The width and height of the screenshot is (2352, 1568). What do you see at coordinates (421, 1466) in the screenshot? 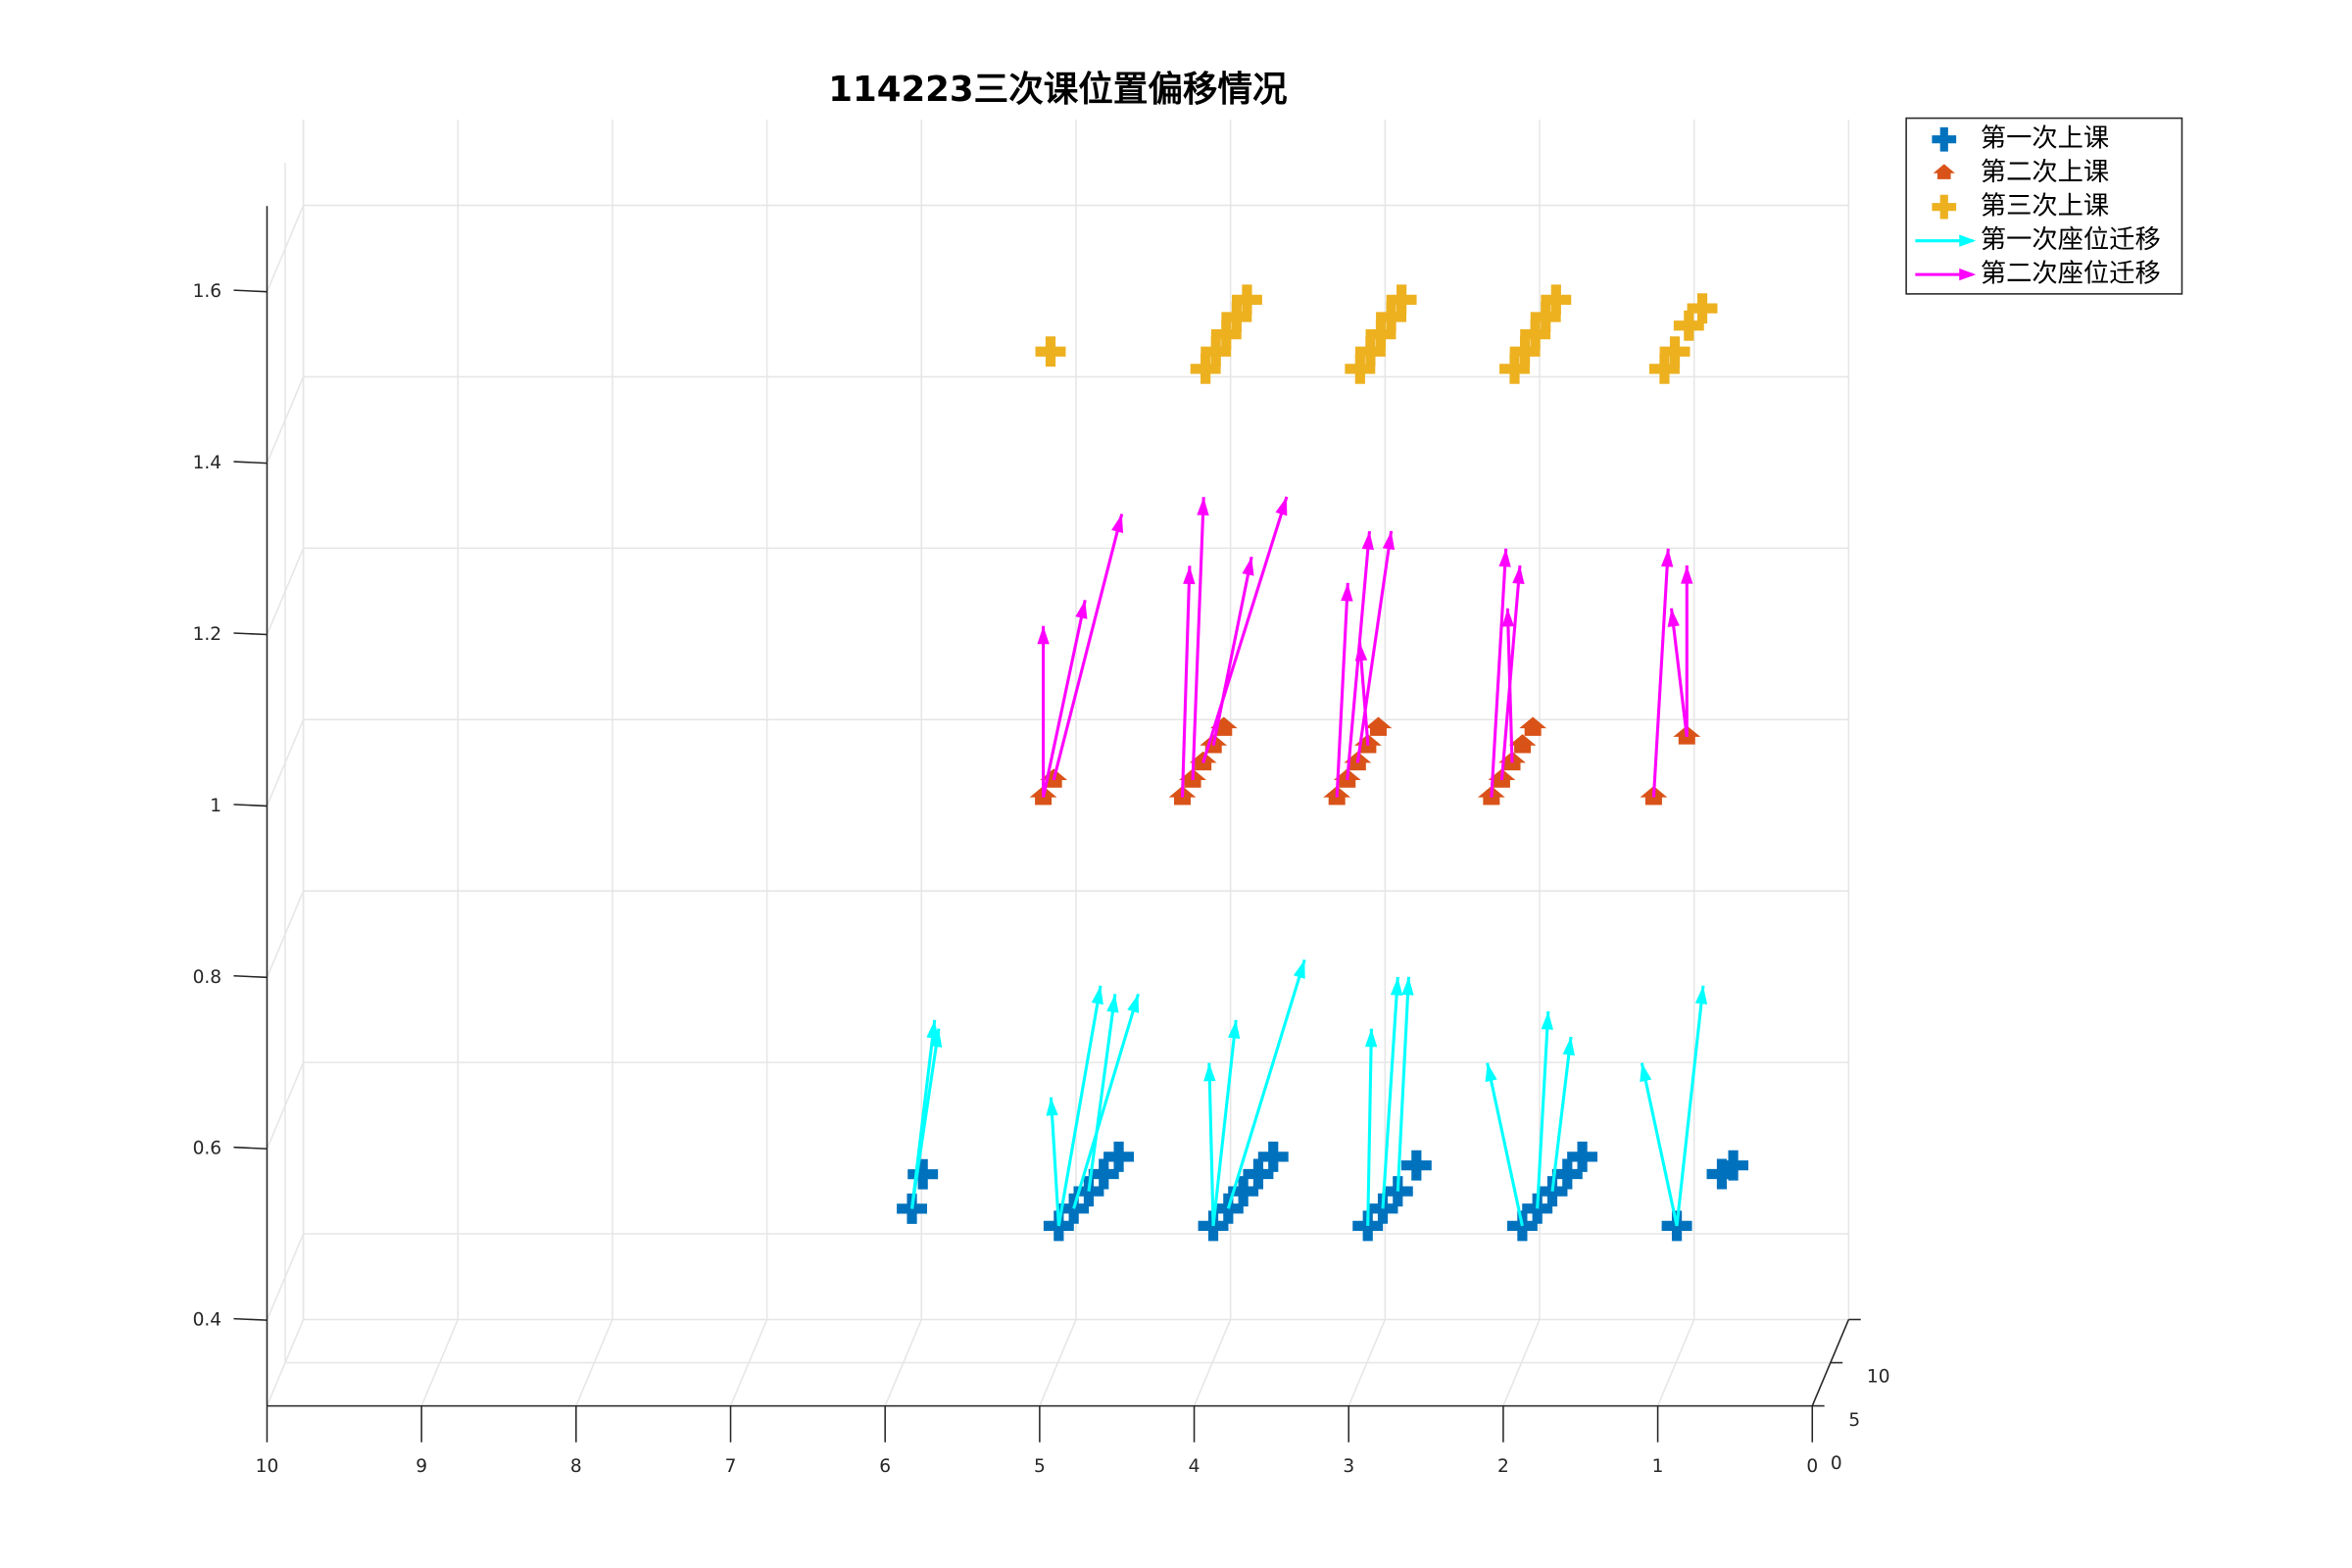
I see `x-tick-label: 9` at bounding box center [421, 1466].